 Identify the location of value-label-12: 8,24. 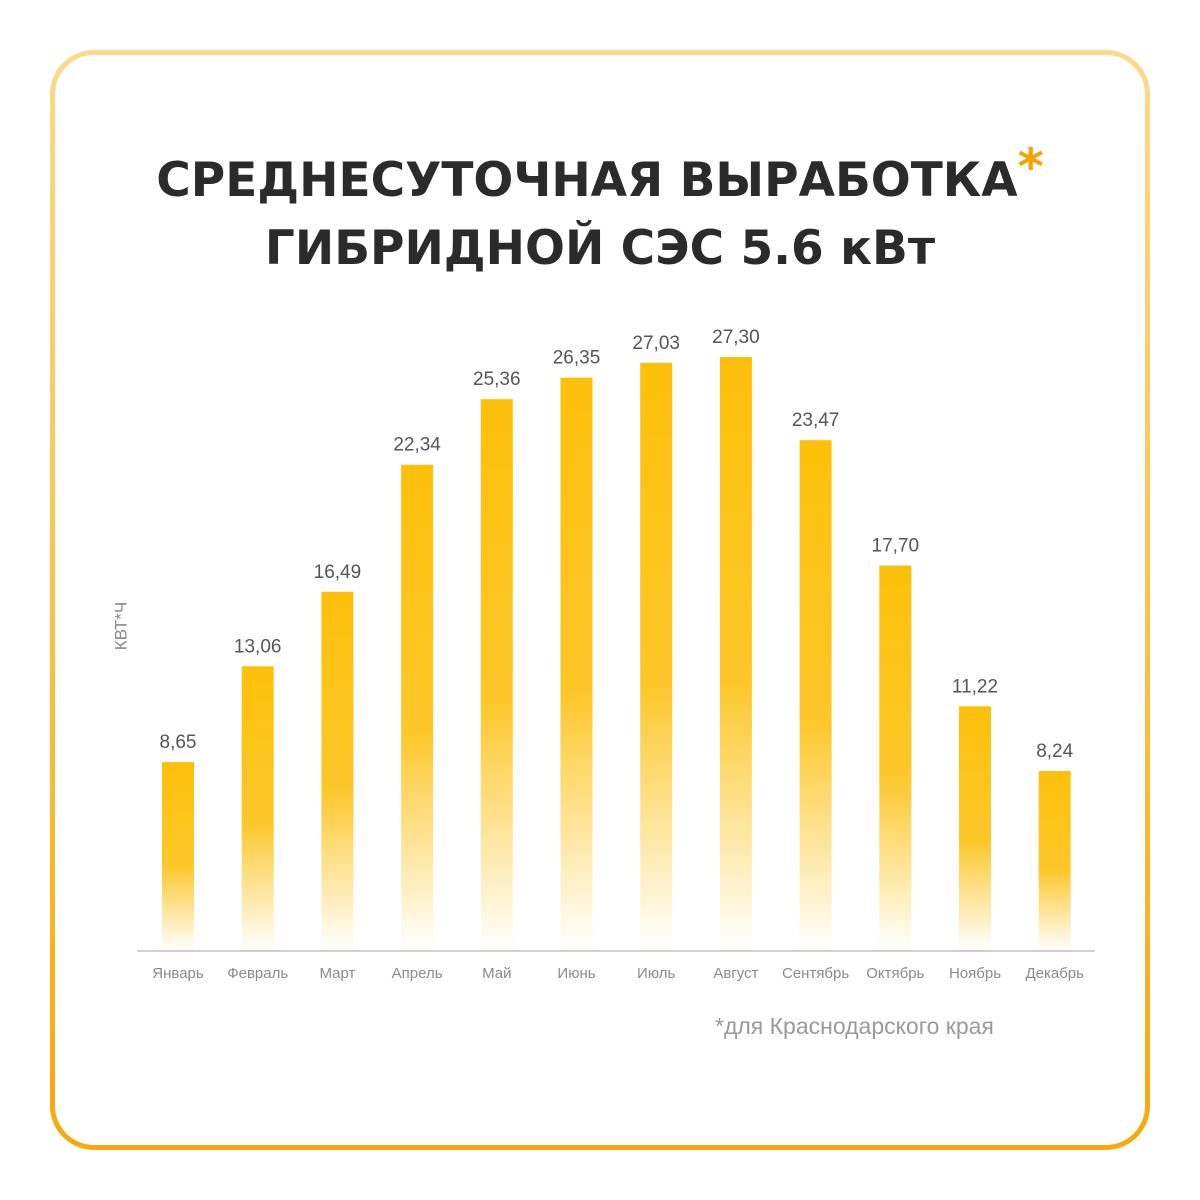
(1054, 751).